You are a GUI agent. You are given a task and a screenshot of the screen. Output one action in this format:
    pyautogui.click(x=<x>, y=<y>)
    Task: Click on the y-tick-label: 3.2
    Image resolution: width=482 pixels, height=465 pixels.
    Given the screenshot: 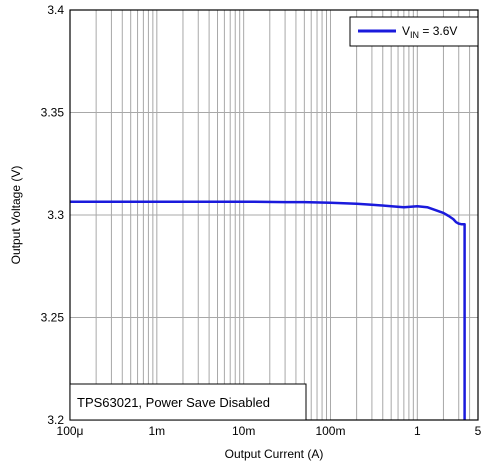 What is the action you would take?
    pyautogui.click(x=55, y=420)
    